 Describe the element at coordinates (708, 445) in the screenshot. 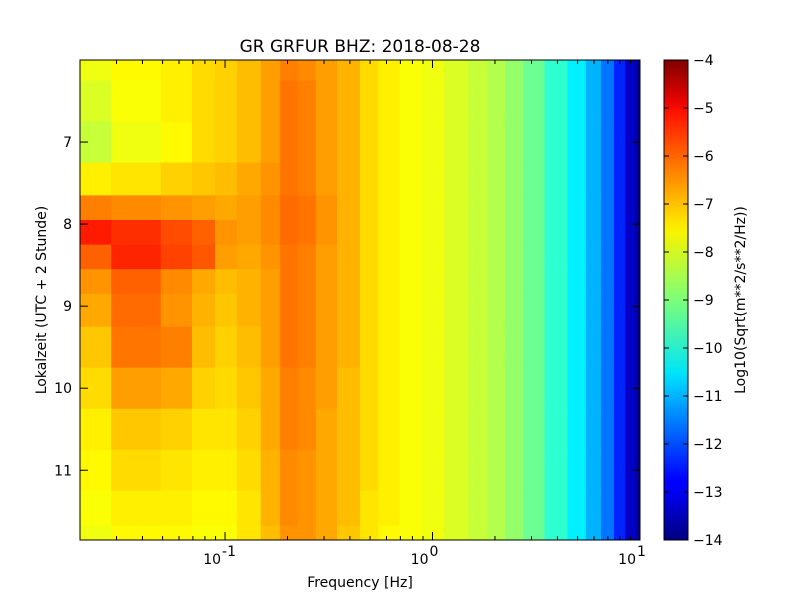

I see `colorbar-tick-label: −12` at that location.